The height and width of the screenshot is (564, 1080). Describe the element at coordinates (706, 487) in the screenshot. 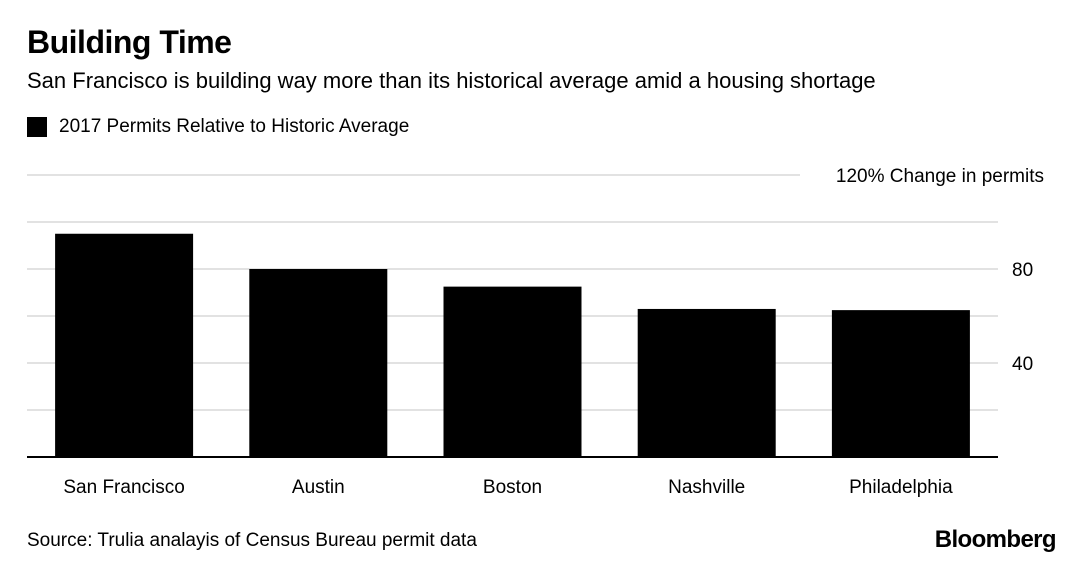

I see `x-tick-label-nashville: Nashville` at that location.